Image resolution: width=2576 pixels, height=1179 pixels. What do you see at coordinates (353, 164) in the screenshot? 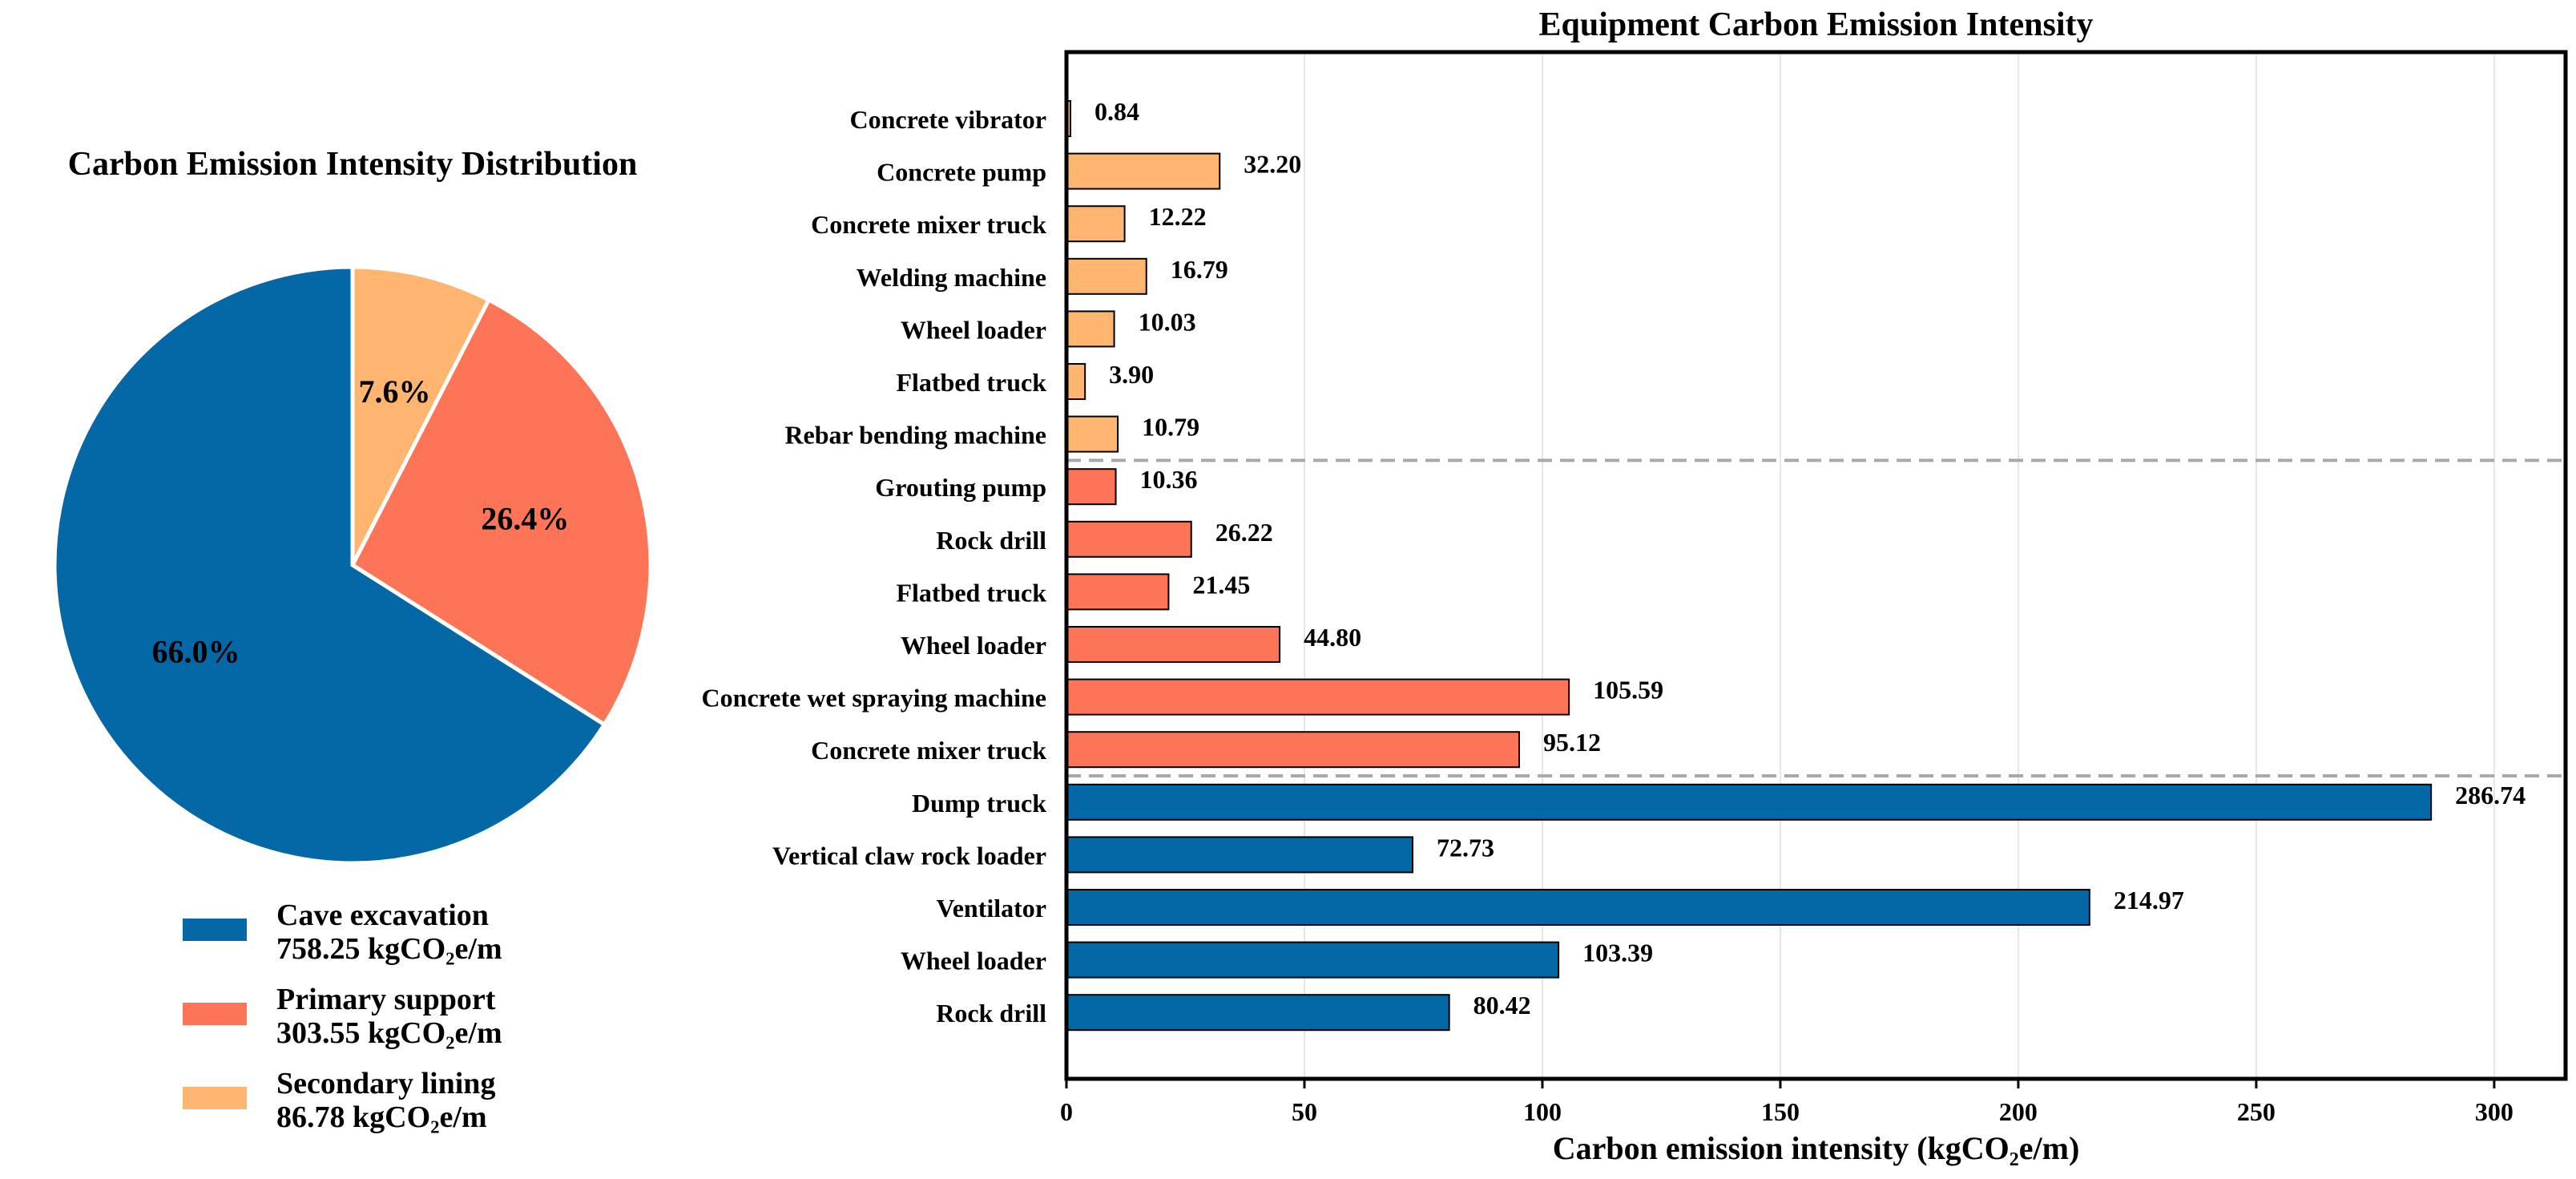
I see `pie-title: Carbon Emission Intensity Distribution` at bounding box center [353, 164].